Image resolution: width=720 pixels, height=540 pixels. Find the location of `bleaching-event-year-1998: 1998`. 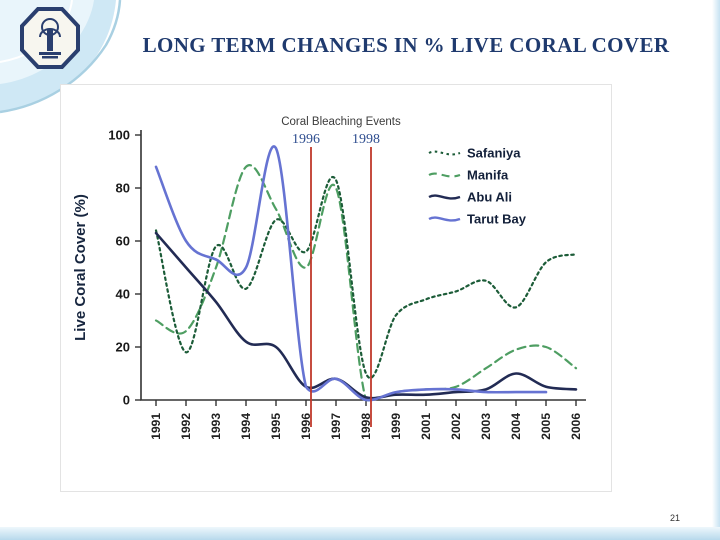

bleaching-event-year-1998: 1998 is located at coordinates (366, 139).